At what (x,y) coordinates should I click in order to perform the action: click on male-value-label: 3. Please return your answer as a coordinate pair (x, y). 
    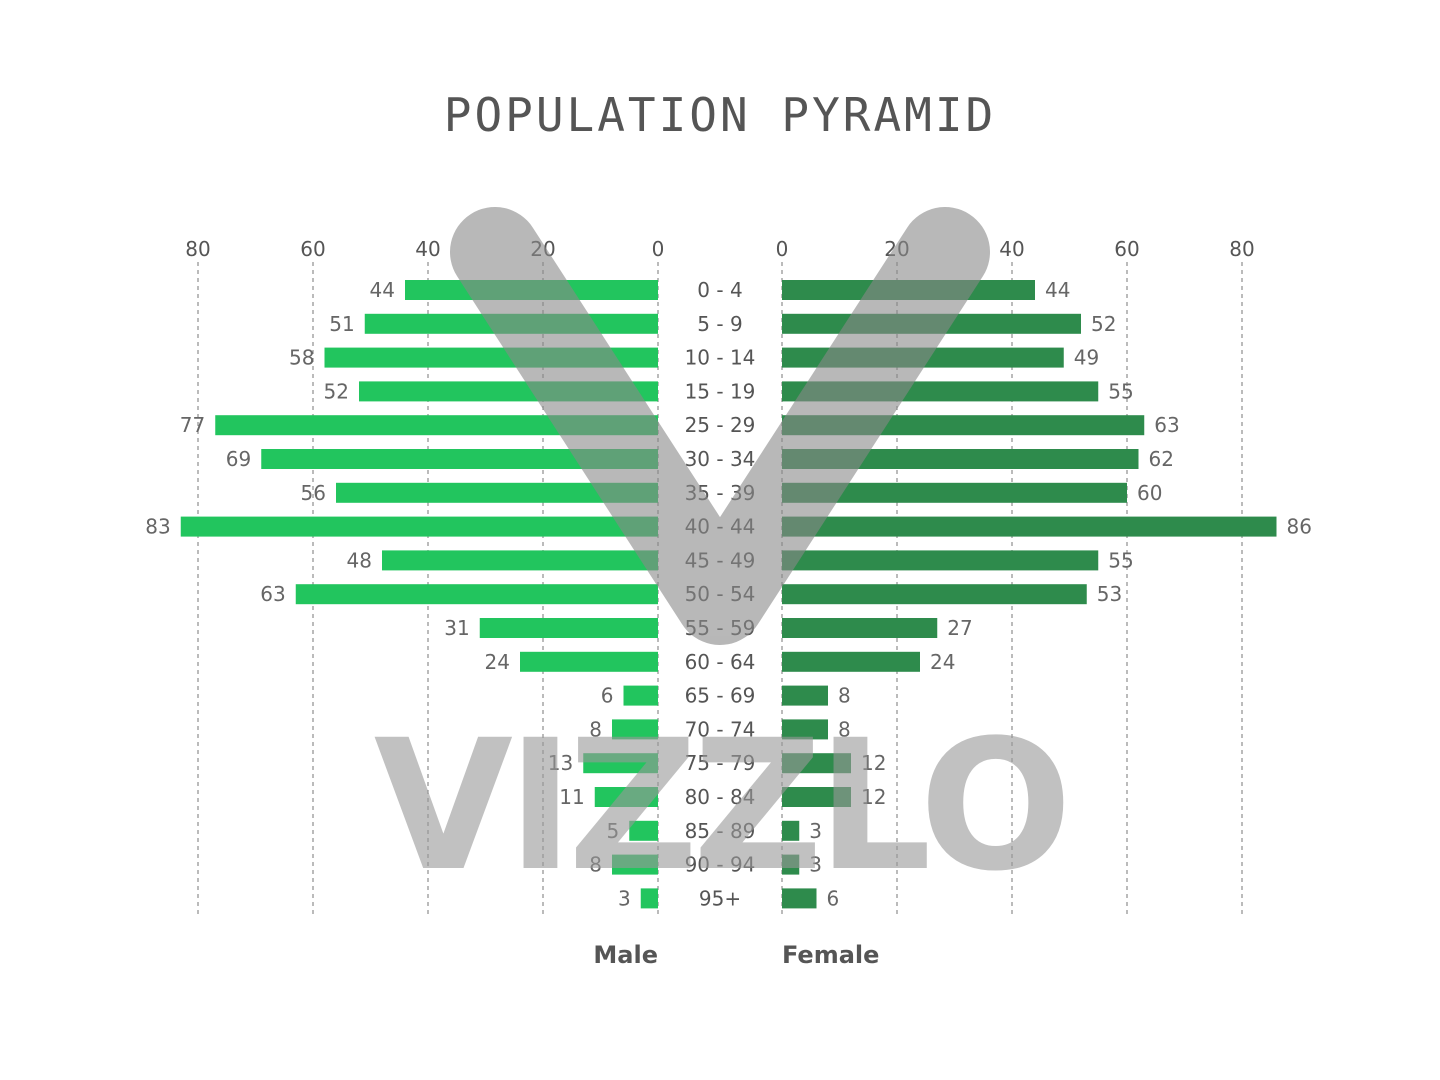
    Looking at the image, I should click on (624, 898).